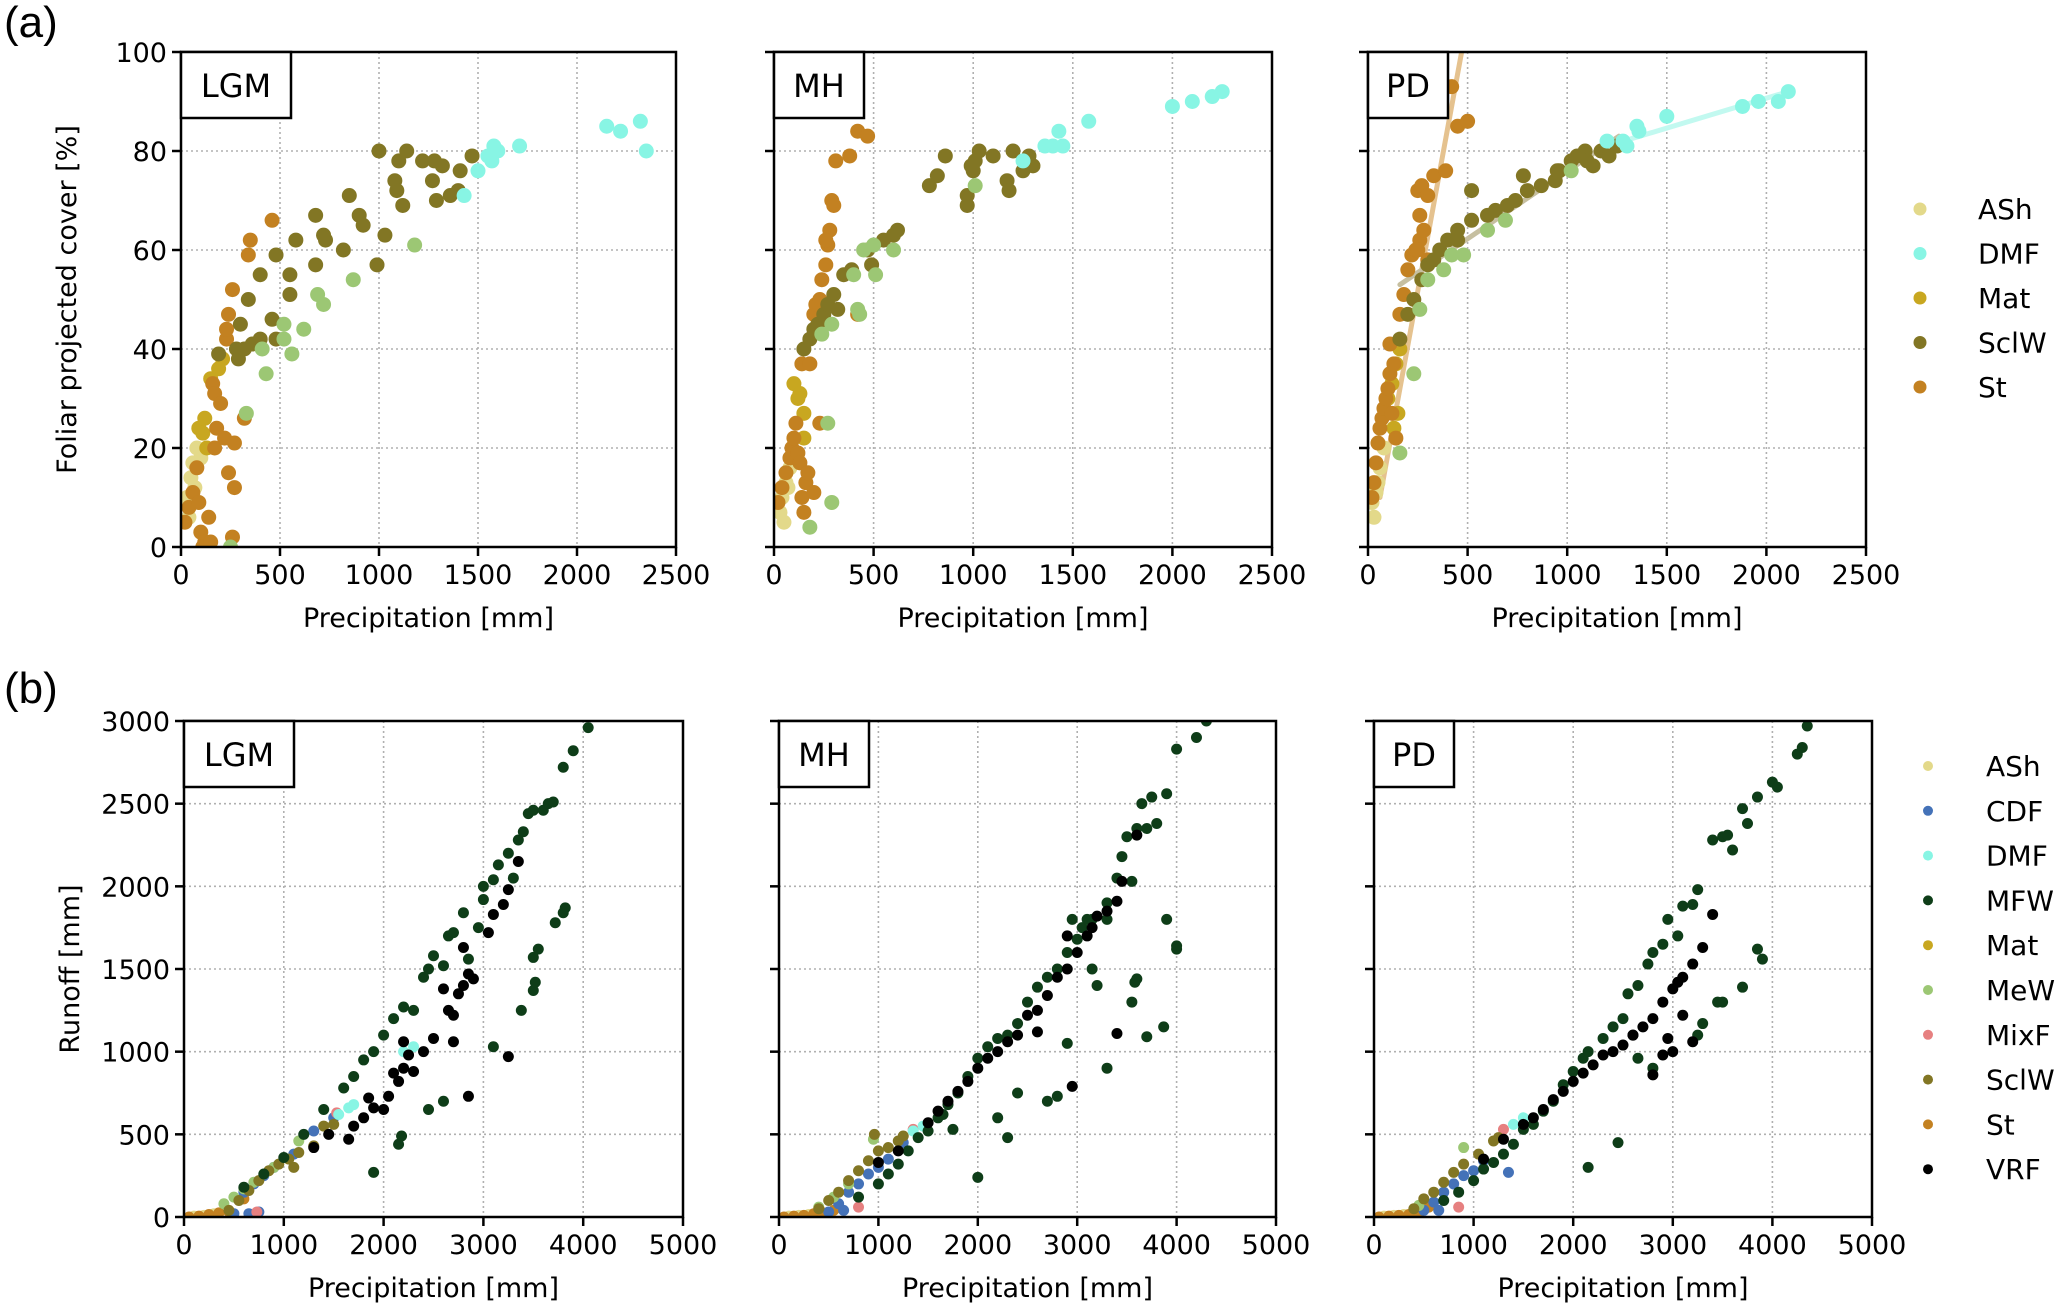  Describe the element at coordinates (67, 299) in the screenshot. I see `y-axis-label: Foliar projected cover [%]` at that location.